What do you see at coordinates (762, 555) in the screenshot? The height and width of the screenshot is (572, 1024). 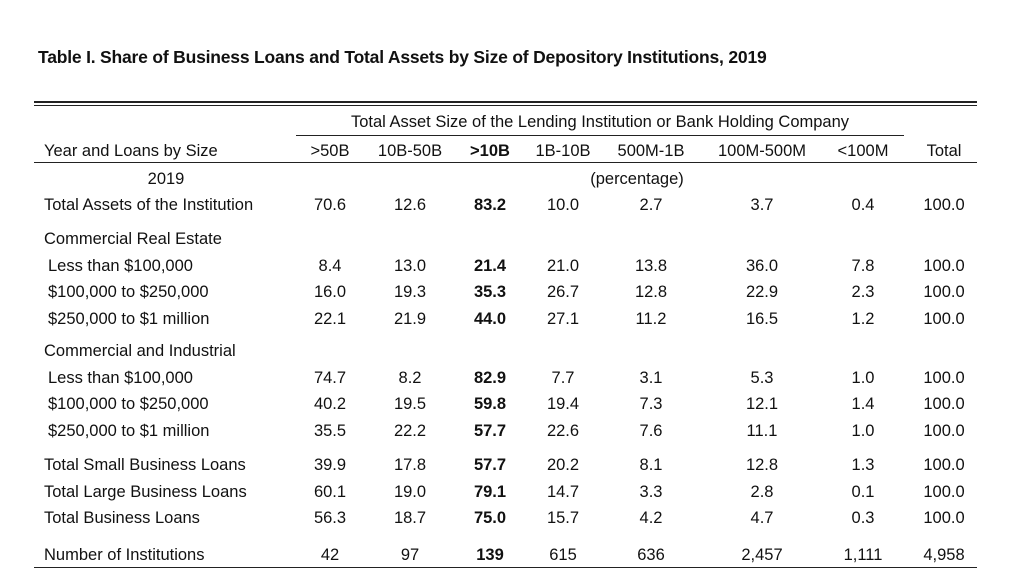 I see `table-cell: 2,457` at bounding box center [762, 555].